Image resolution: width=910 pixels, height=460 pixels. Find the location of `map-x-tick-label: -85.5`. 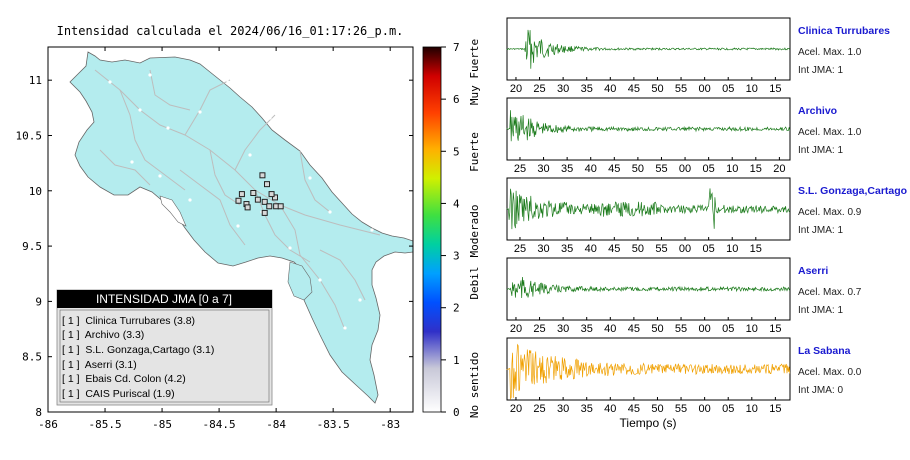

map-x-tick-label: -85.5 is located at coordinates (104, 424).